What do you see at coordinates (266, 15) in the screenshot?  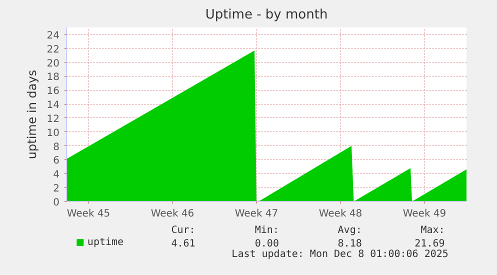 I see `chart-title: Uptime - by month` at bounding box center [266, 15].